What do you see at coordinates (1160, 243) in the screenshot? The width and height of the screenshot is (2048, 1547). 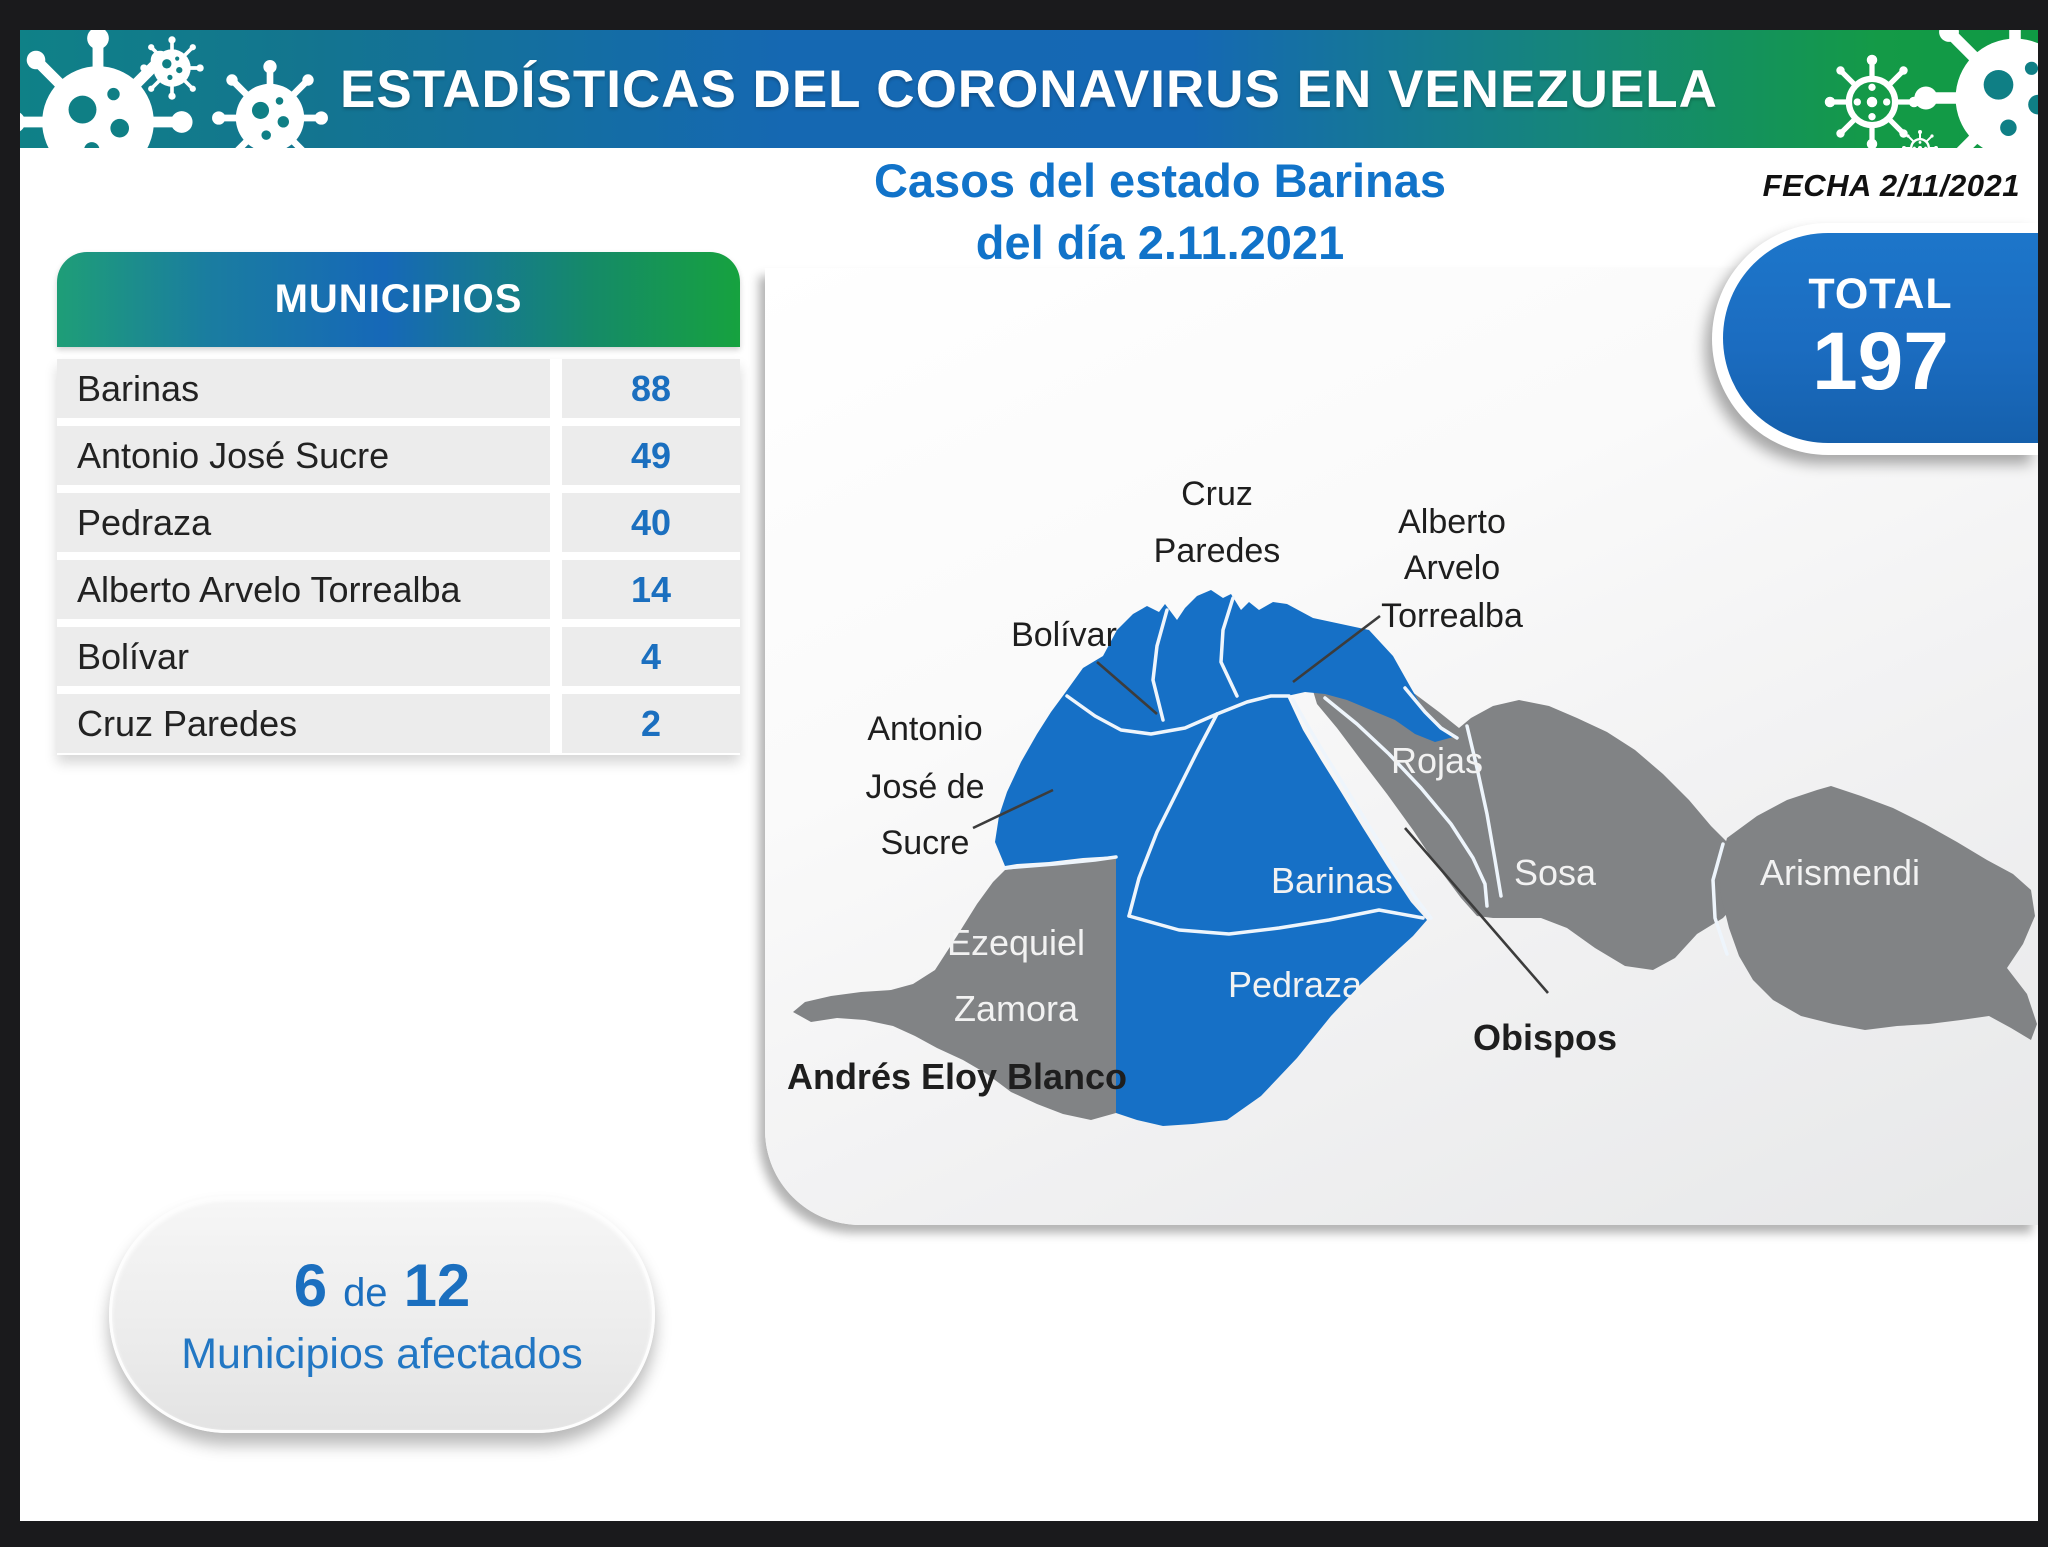 I see `page-title-line2: del día 2.11.2021` at bounding box center [1160, 243].